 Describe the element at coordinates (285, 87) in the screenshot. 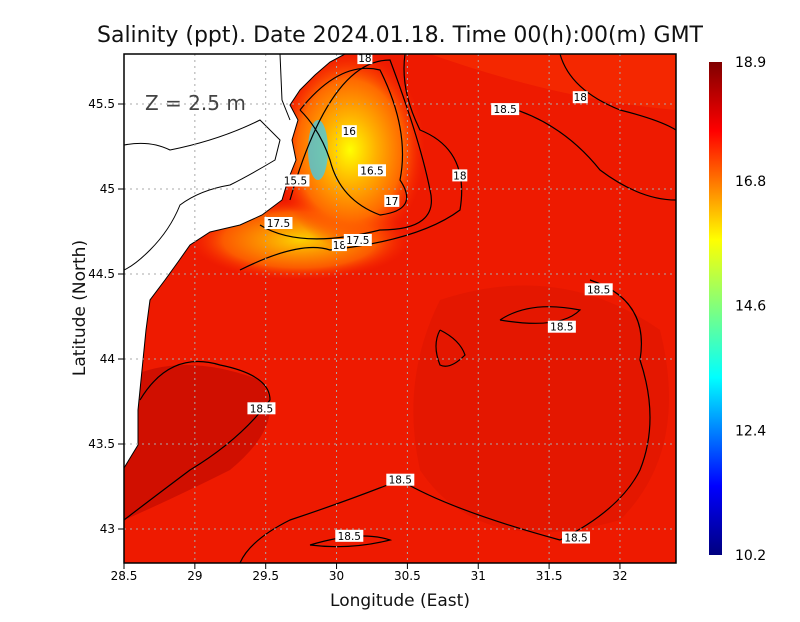

I see `river-outline` at that location.